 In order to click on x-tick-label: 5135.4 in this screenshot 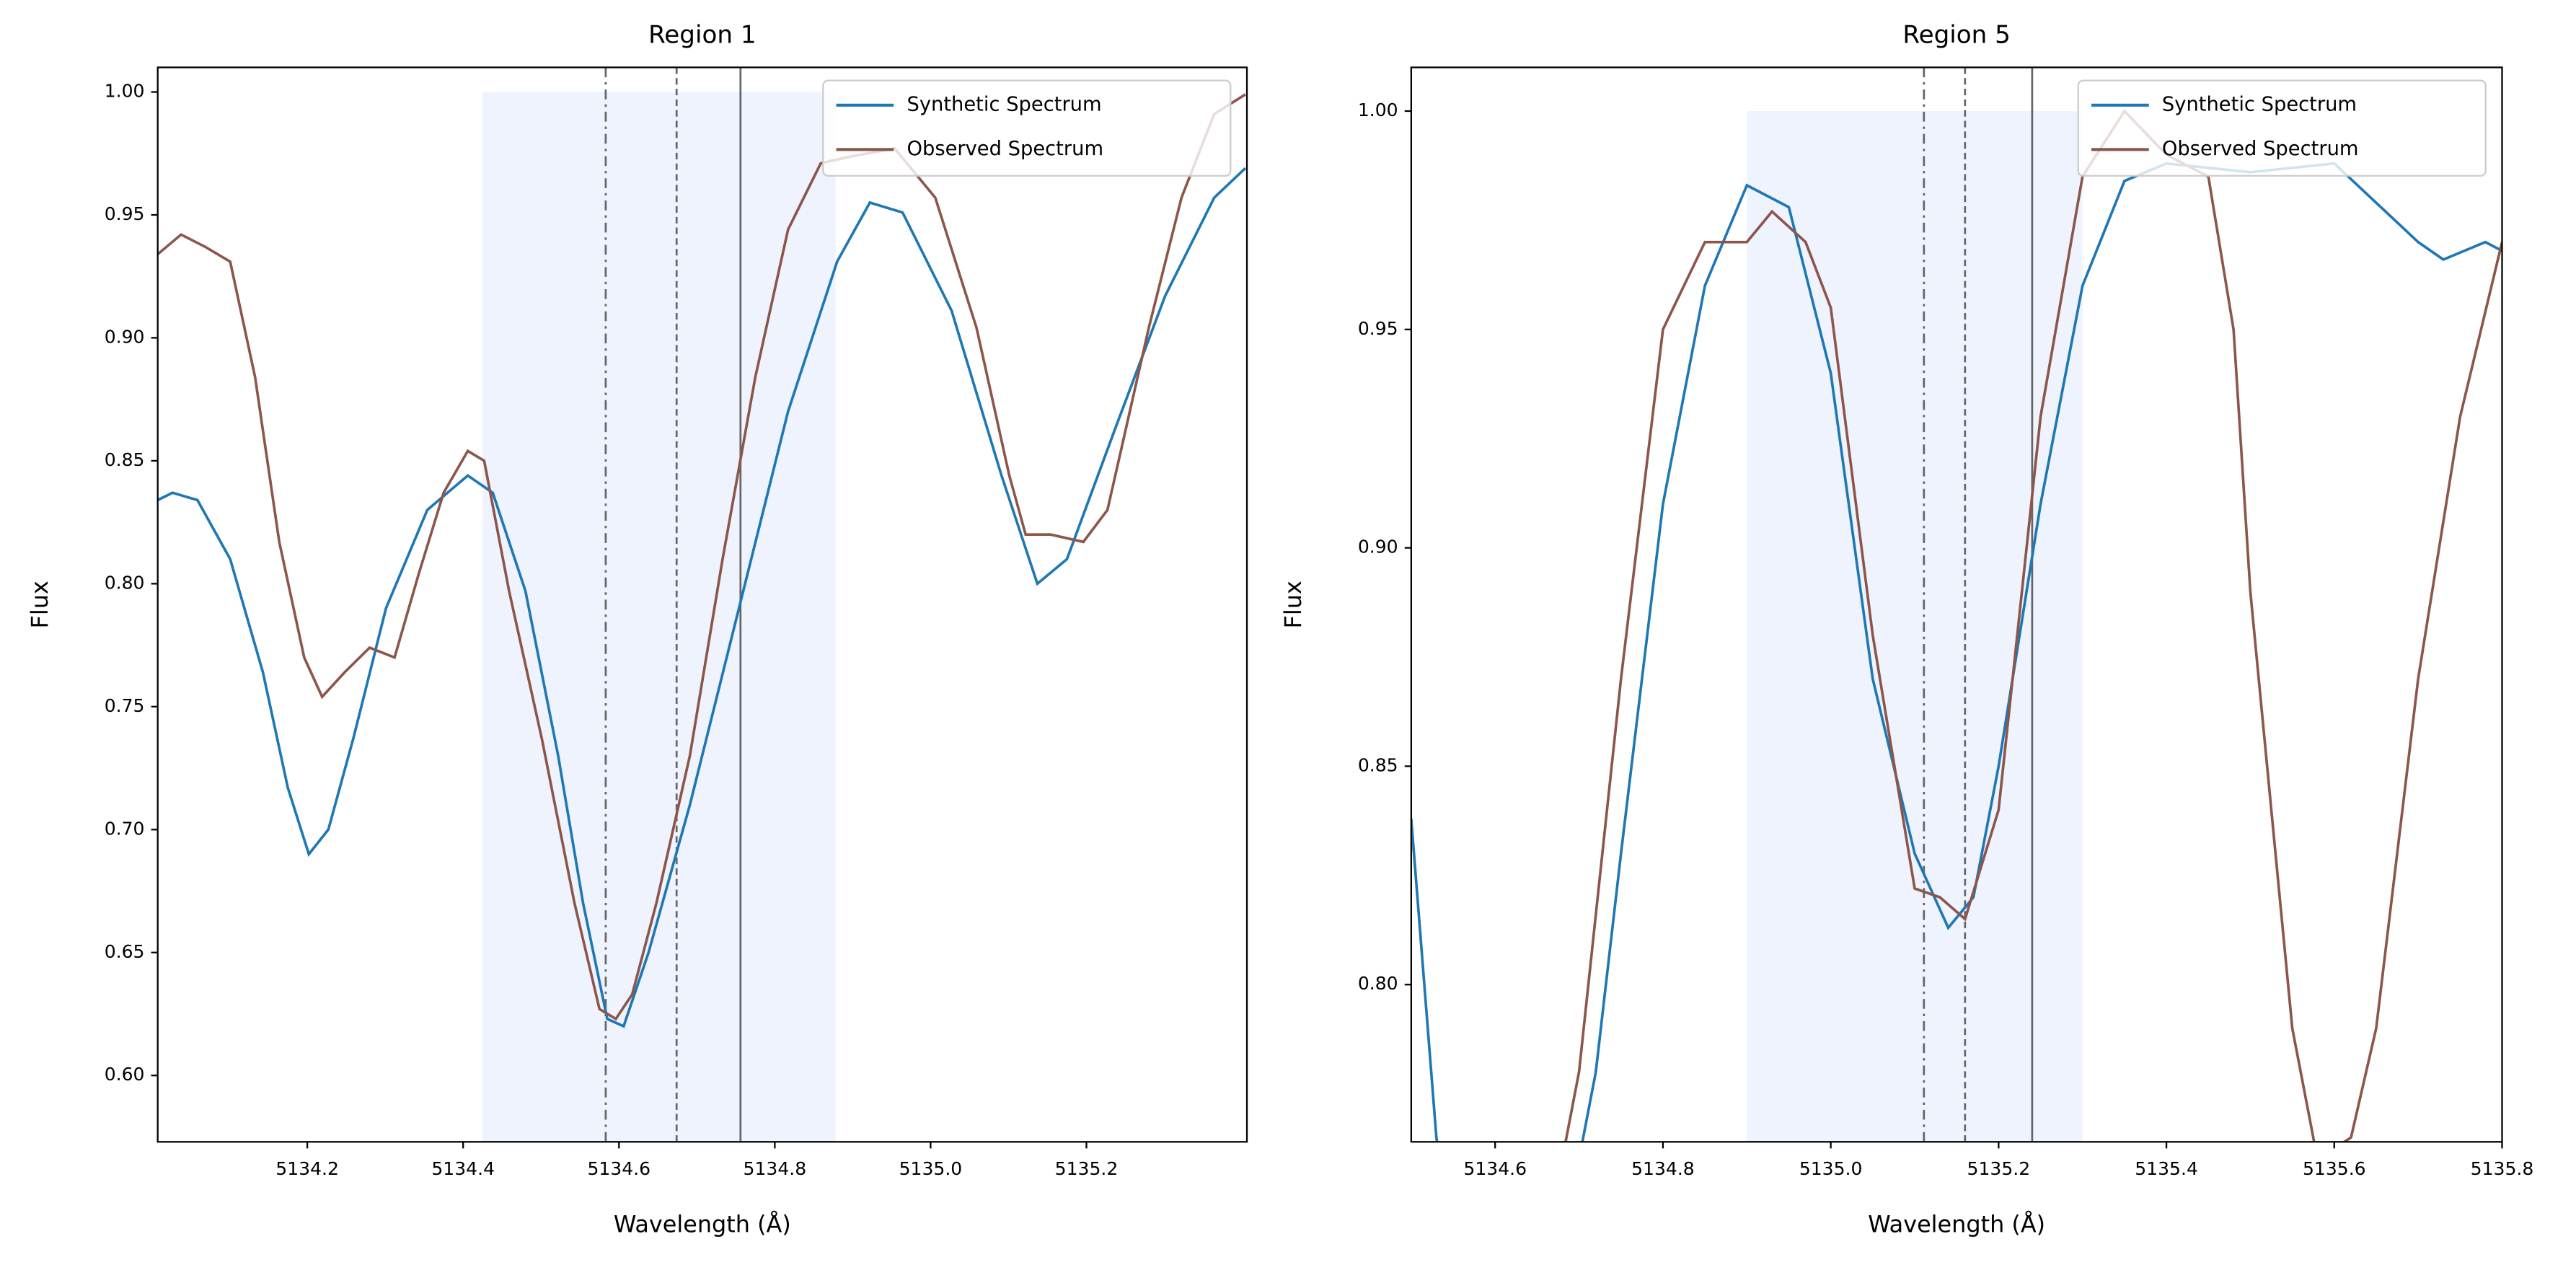, I will do `click(2166, 1168)`.